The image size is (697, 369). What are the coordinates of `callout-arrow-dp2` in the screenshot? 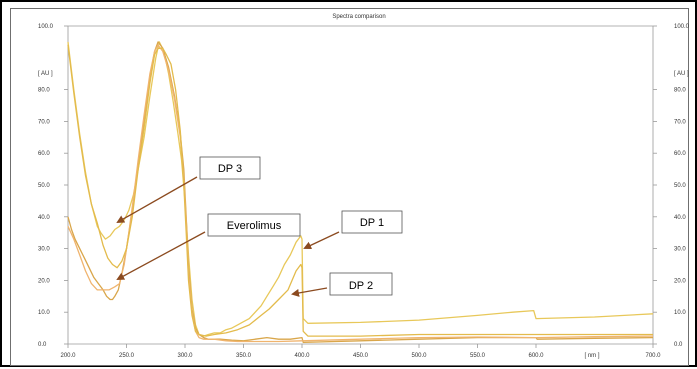 It's located at (309, 292).